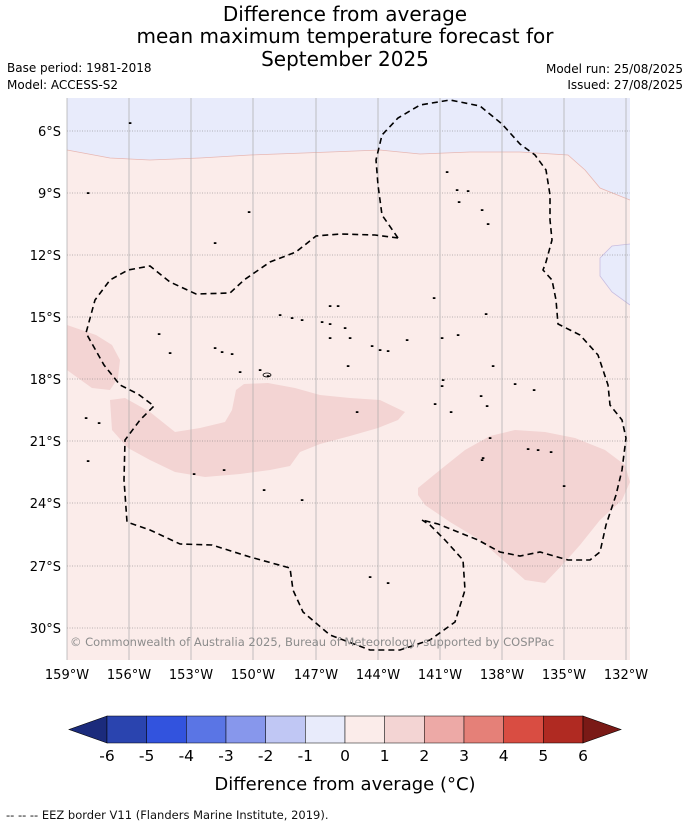 The image size is (690, 827). What do you see at coordinates (524, 506) in the screenshot?
I see `anomaly-band-1-to-2-east` at bounding box center [524, 506].